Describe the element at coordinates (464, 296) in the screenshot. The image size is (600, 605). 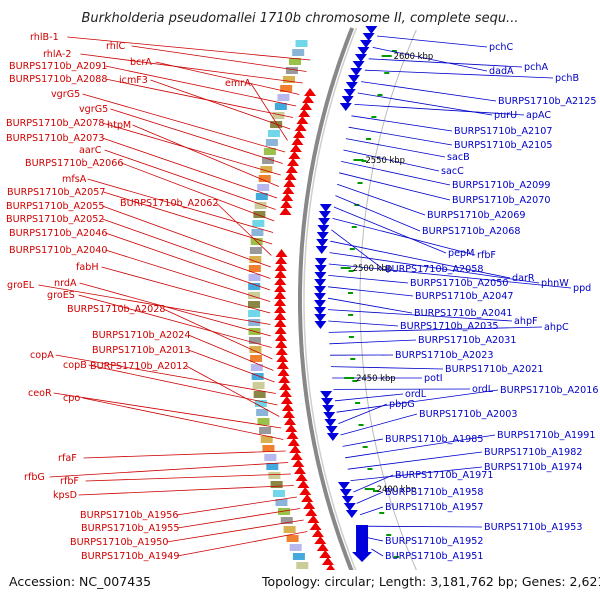
I see `gene-label-reverse: BURPS1710b_A2047` at that location.